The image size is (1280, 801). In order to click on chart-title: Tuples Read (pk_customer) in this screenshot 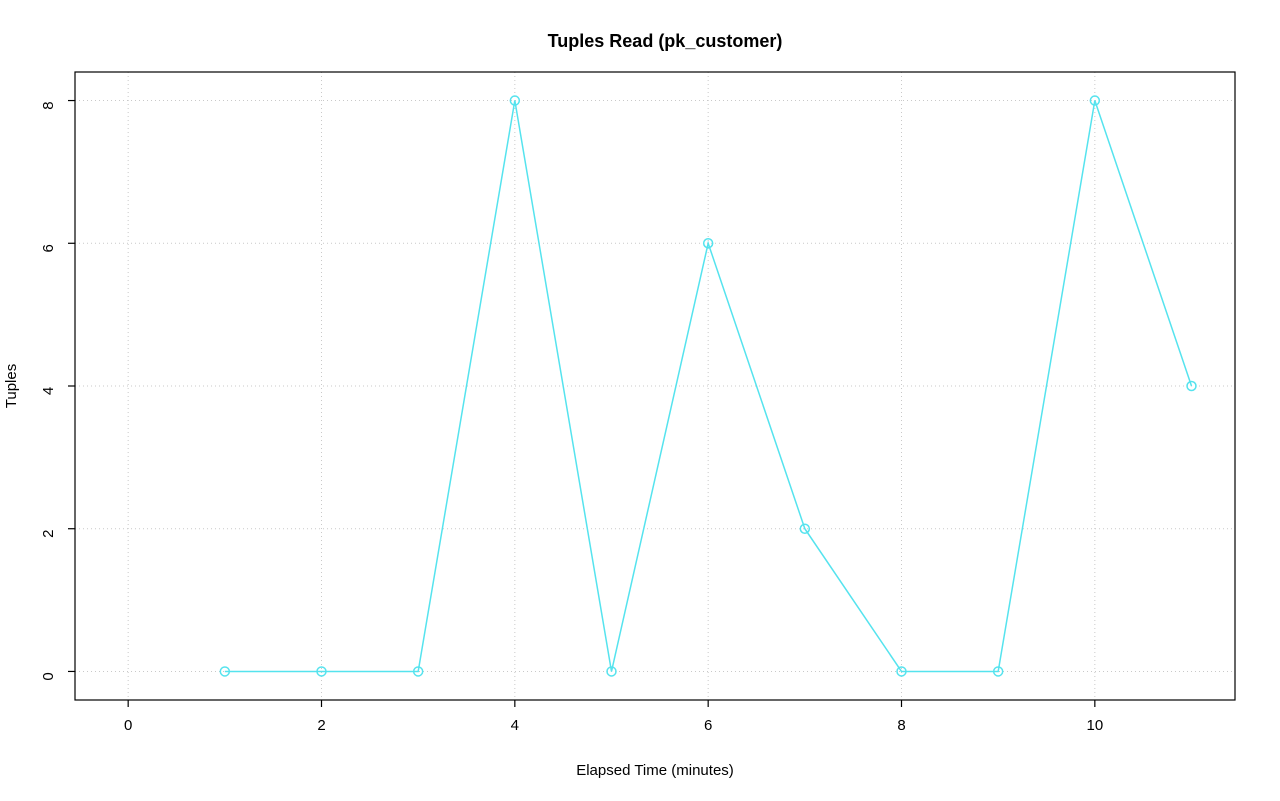, I will do `click(665, 41)`.